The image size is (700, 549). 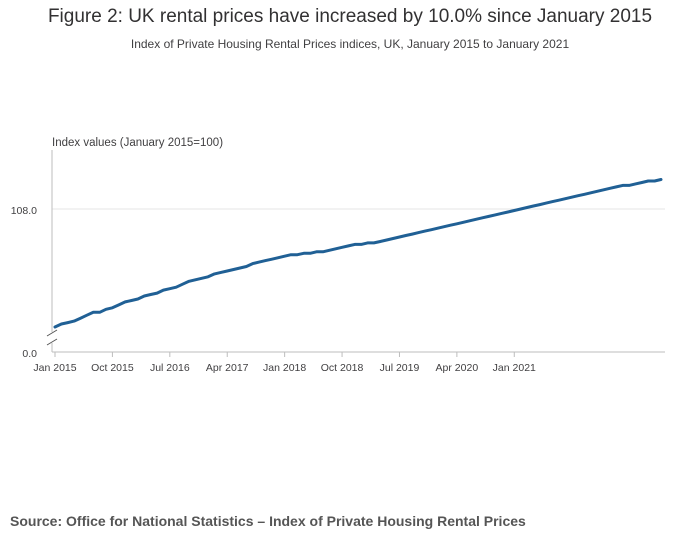 What do you see at coordinates (29, 354) in the screenshot?
I see `y-tick-label: 0.0` at bounding box center [29, 354].